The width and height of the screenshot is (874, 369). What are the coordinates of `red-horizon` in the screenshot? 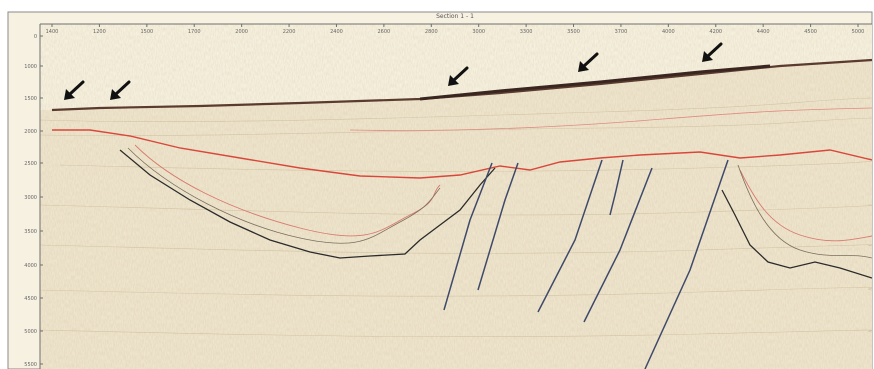 It's located at (462, 154).